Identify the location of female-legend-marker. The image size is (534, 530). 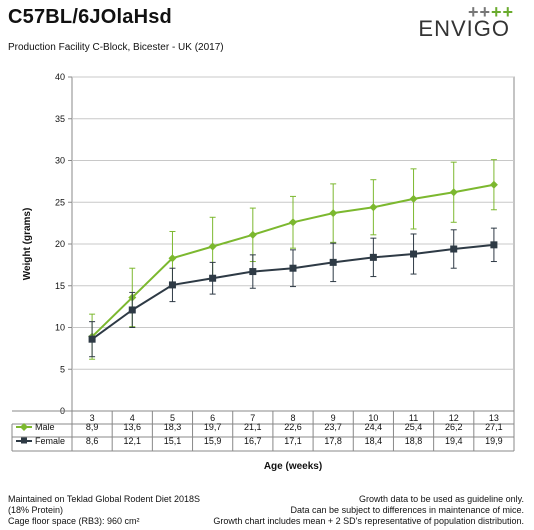
(24, 440).